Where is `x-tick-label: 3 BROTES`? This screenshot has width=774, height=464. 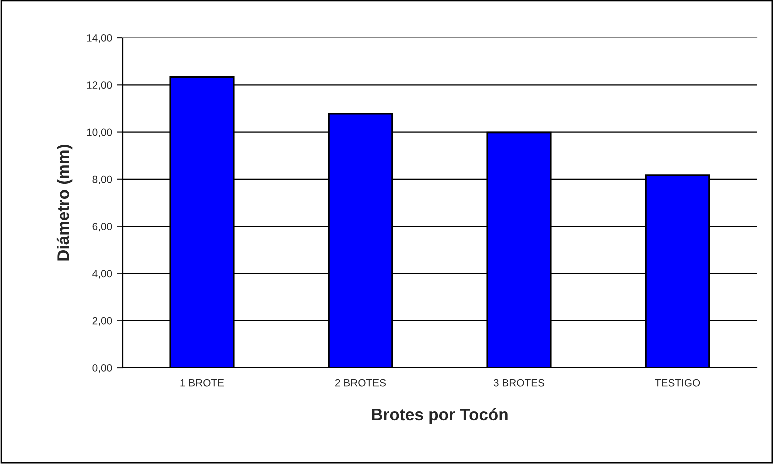 x-tick-label: 3 BROTES is located at coordinates (519, 383).